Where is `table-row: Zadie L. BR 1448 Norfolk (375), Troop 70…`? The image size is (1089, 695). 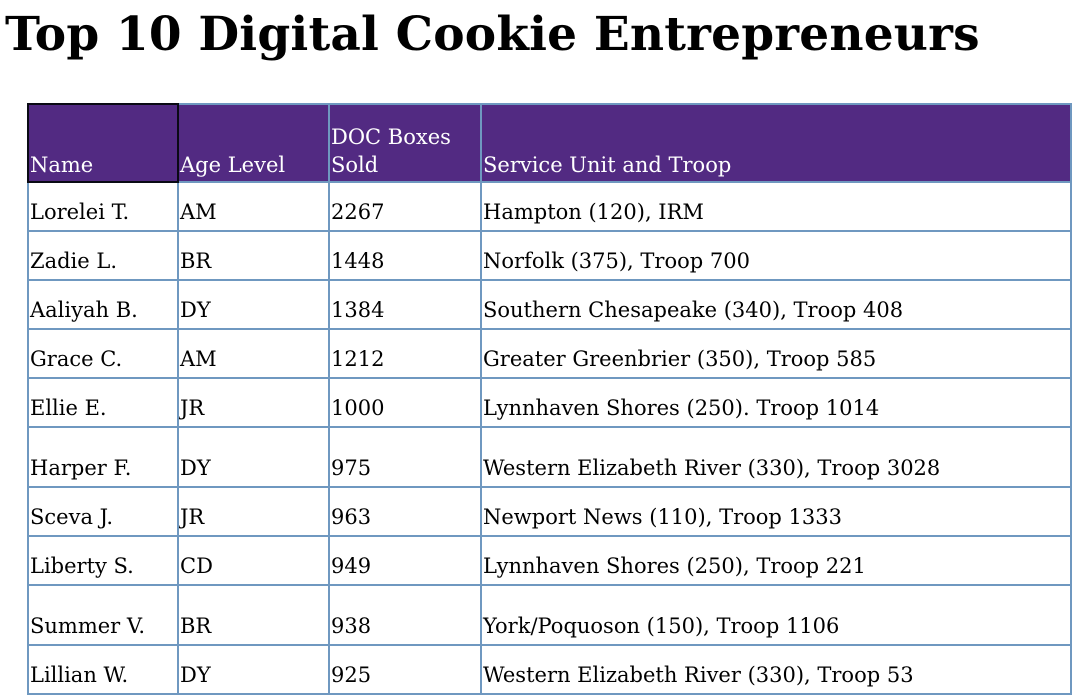
table-row: Zadie L. BR 1448 Norfolk (375), Troop 70… is located at coordinates (549, 255).